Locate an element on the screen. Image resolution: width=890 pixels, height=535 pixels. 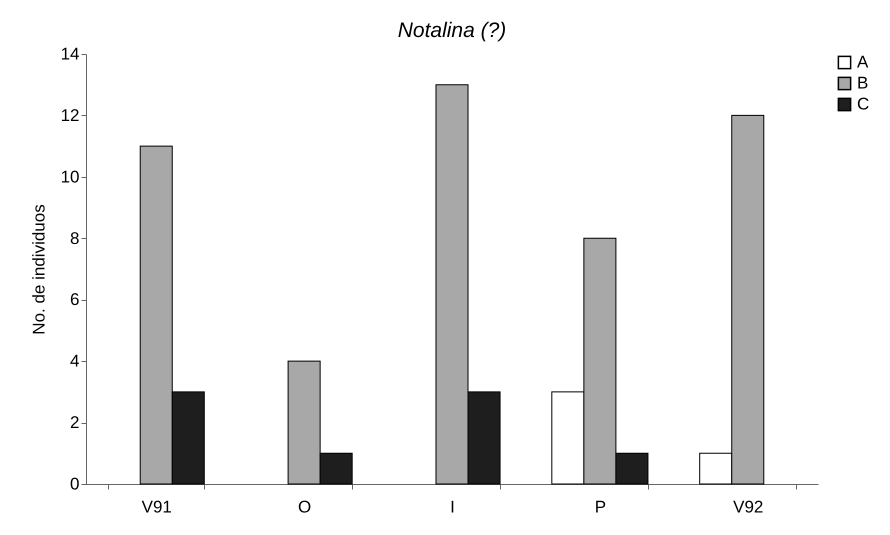
y-axis-title: No. de individuos is located at coordinates (39, 269).